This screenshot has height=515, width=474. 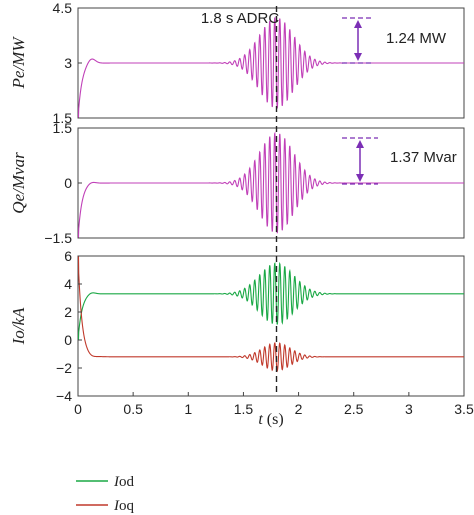 I want to click on x-ticks: 0 0.5 1 1.5 2 2.5 3 3.5, so click(x=274, y=404).